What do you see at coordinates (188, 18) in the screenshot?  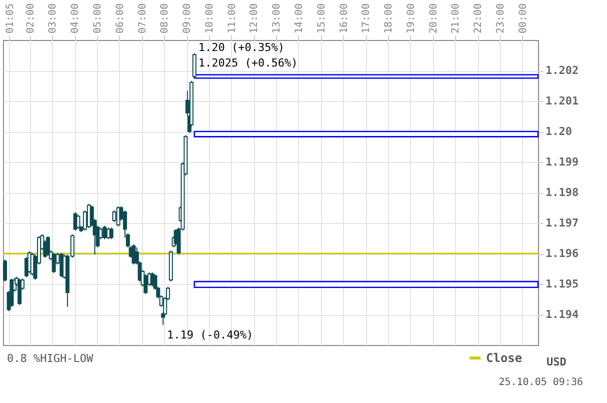 I see `x-tick-label: 09:00` at bounding box center [188, 18].